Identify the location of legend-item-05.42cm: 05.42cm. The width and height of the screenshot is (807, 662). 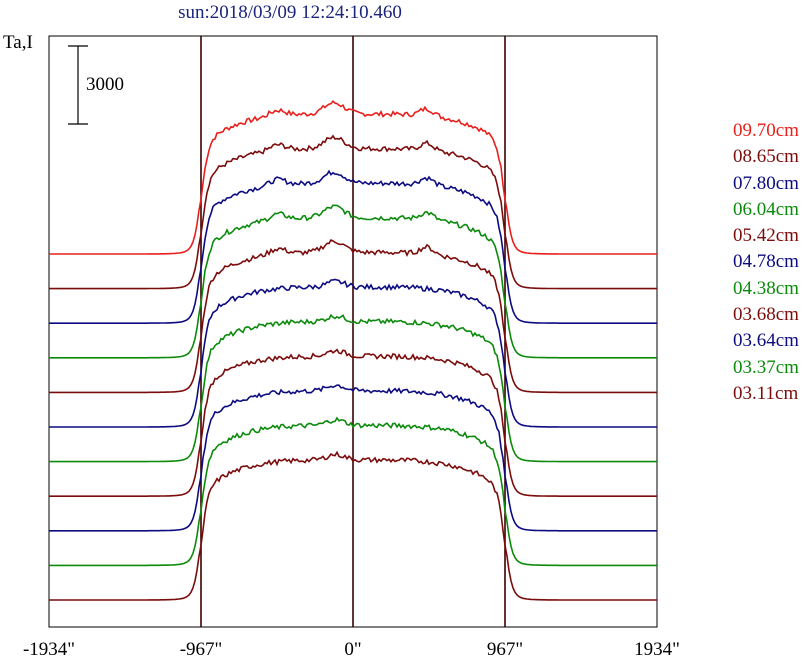
(766, 236).